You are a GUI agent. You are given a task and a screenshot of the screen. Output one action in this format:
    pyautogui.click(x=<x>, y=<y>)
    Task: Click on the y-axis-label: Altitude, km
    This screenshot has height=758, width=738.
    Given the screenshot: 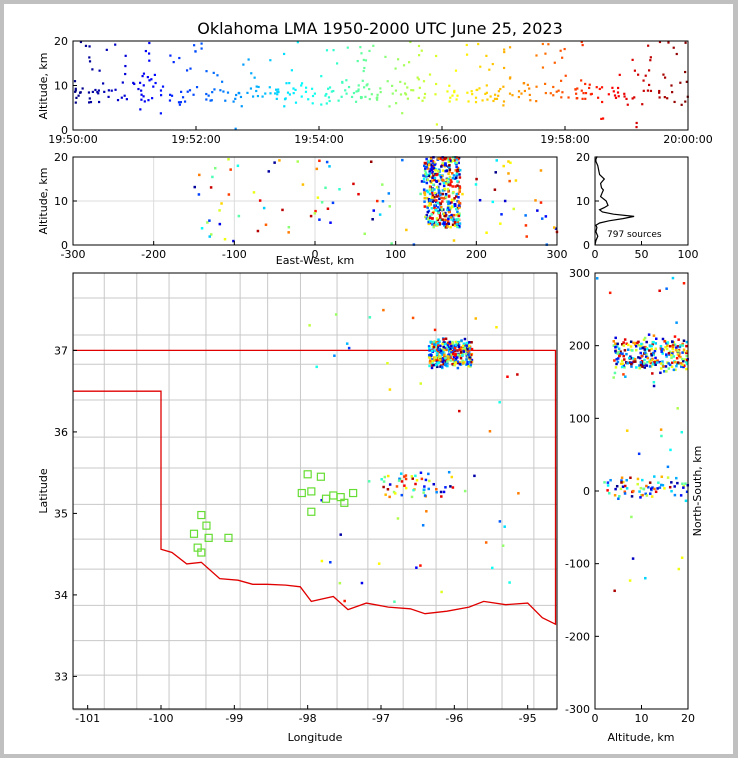 What is the action you would take?
    pyautogui.click(x=43, y=200)
    